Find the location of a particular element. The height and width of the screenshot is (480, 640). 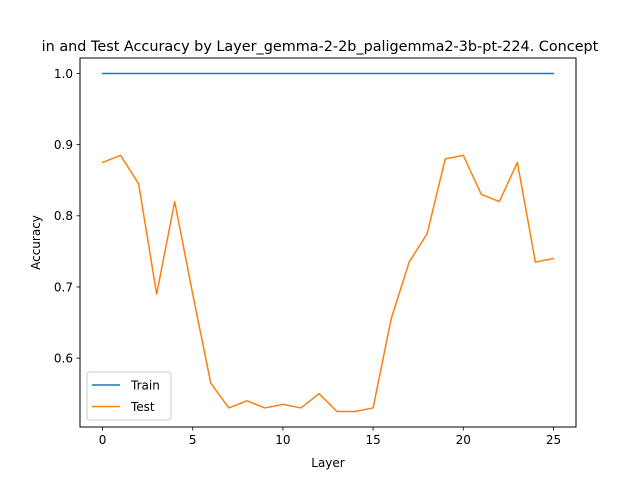

legend-label-train: Train is located at coordinates (145, 385).